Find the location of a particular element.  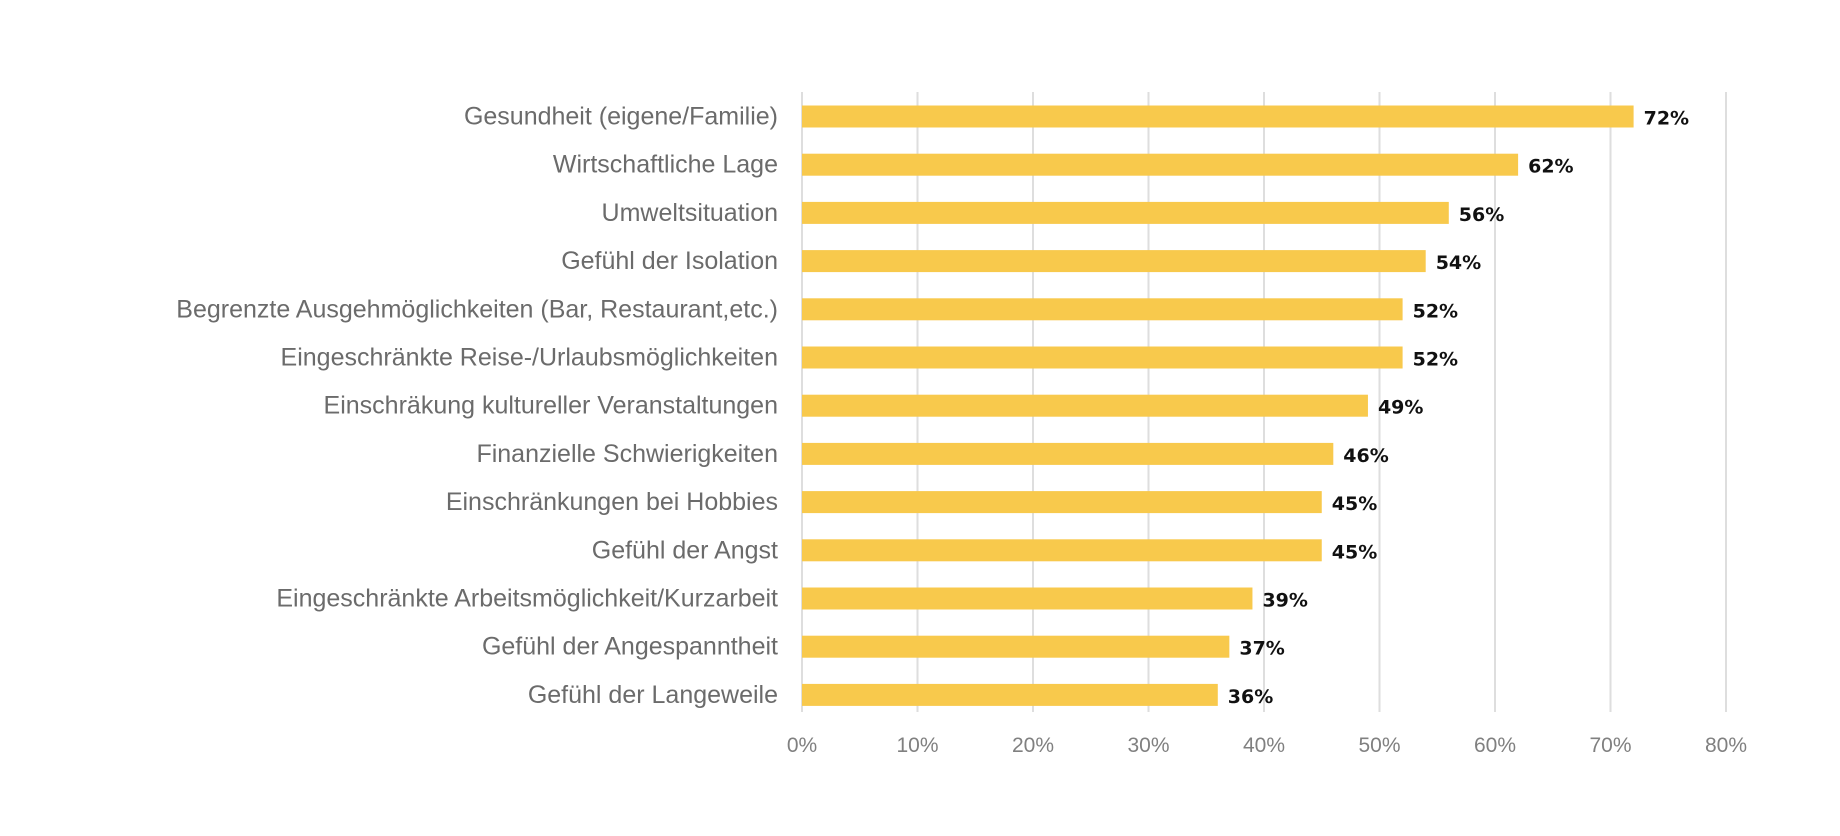

category-label: Umweltsituation is located at coordinates (690, 213).